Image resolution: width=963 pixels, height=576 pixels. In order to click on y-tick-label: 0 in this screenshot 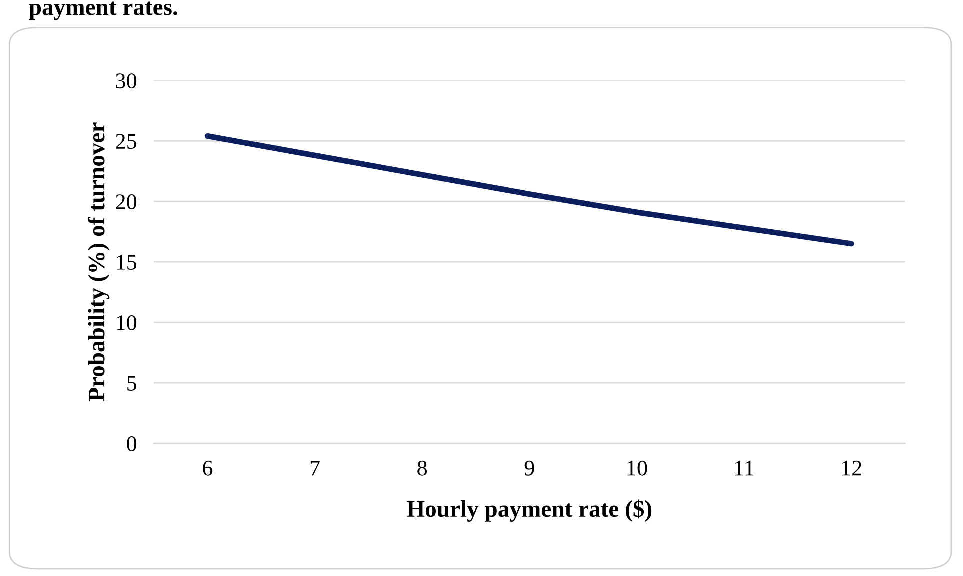, I will do `click(132, 444)`.